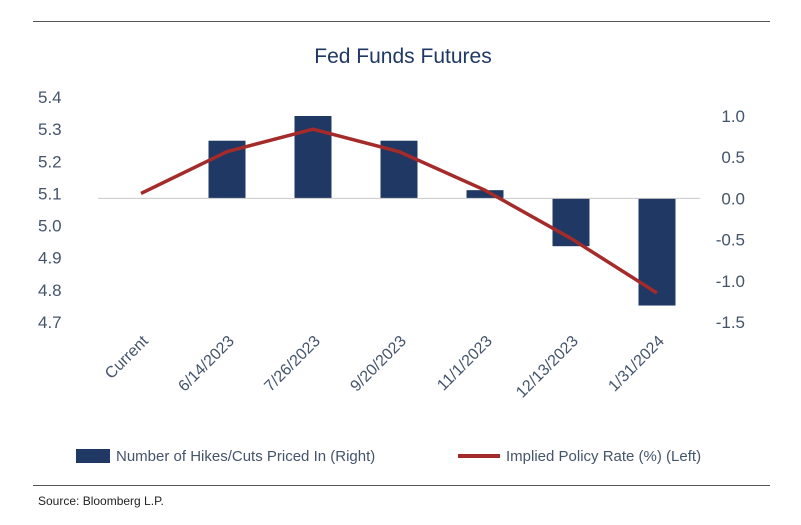  Describe the element at coordinates (733, 116) in the screenshot. I see `right-tick-label: 1.0` at that location.